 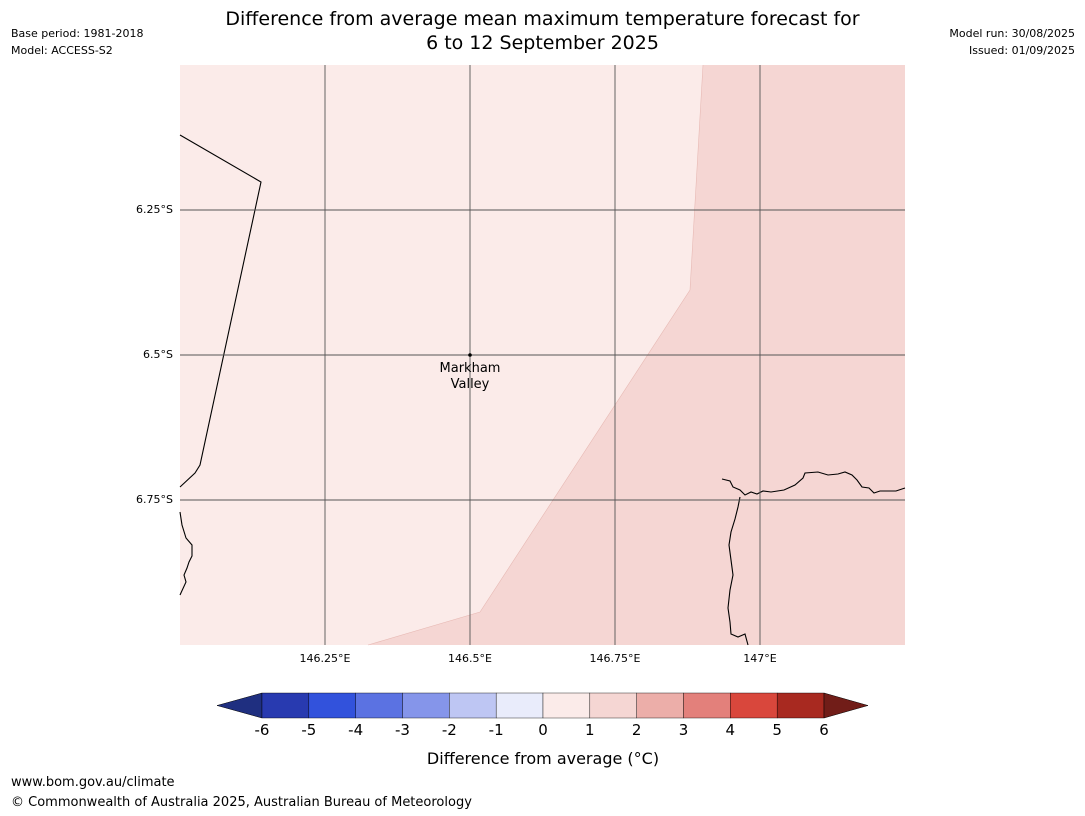 I want to click on lon-label: 146.5°E, so click(x=470, y=658).